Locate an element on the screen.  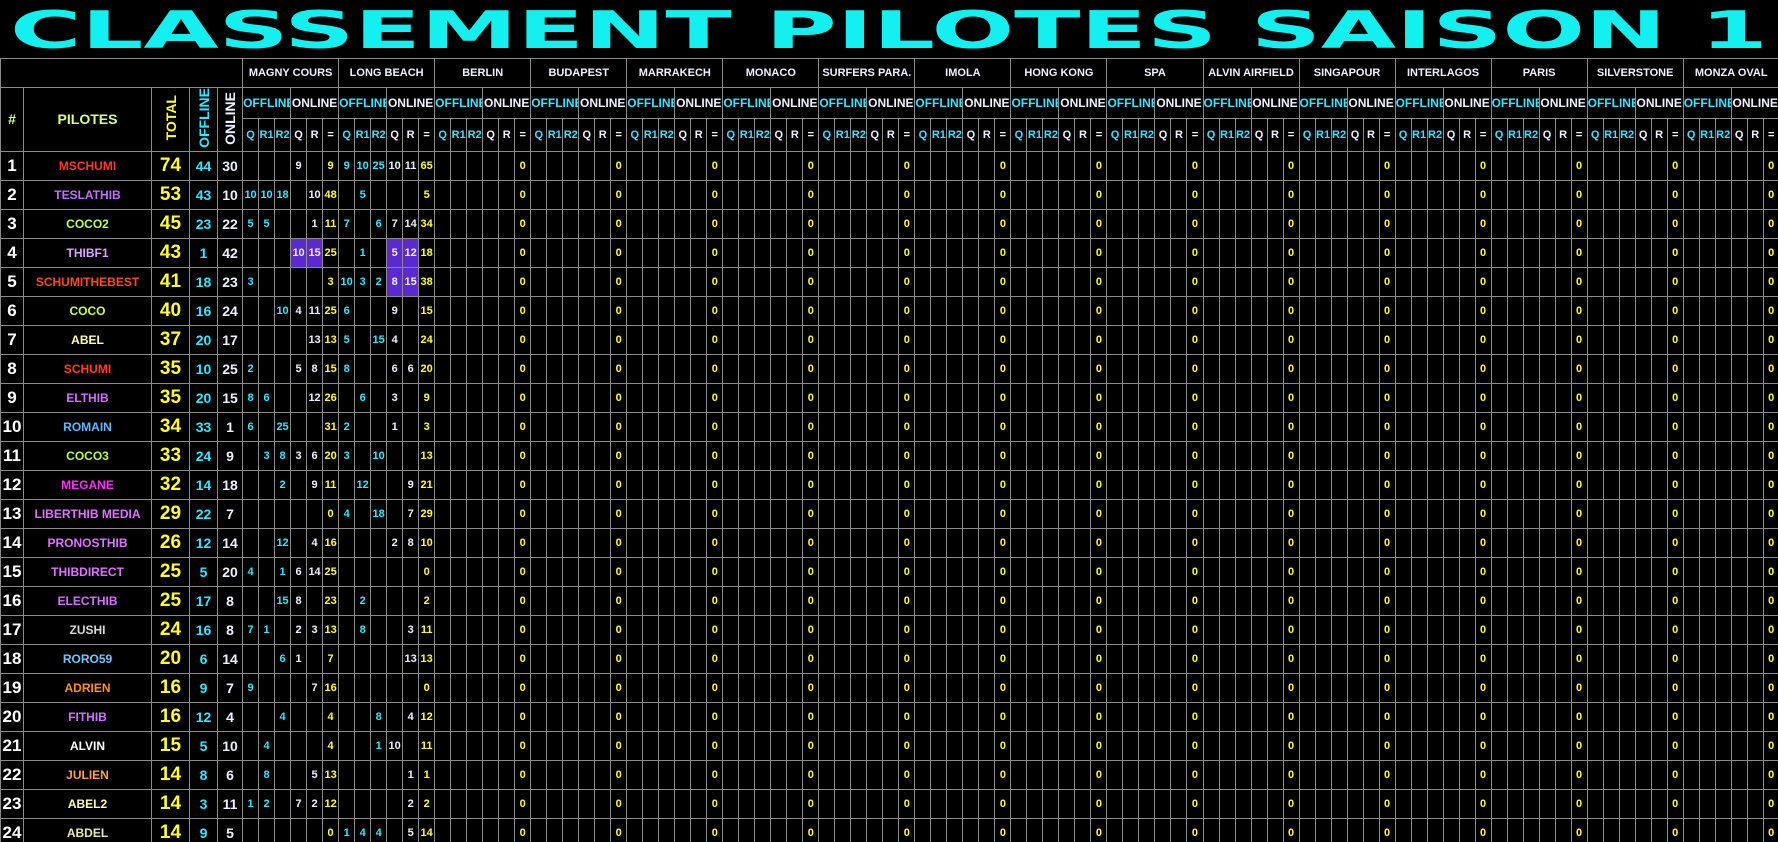
online-header: ONLINE is located at coordinates (1371, 103).